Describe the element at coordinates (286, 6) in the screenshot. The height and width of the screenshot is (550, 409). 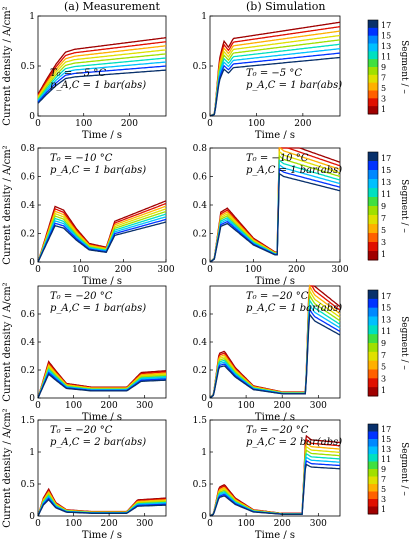
I see `column-title-simulation: (b) Simulation` at that location.